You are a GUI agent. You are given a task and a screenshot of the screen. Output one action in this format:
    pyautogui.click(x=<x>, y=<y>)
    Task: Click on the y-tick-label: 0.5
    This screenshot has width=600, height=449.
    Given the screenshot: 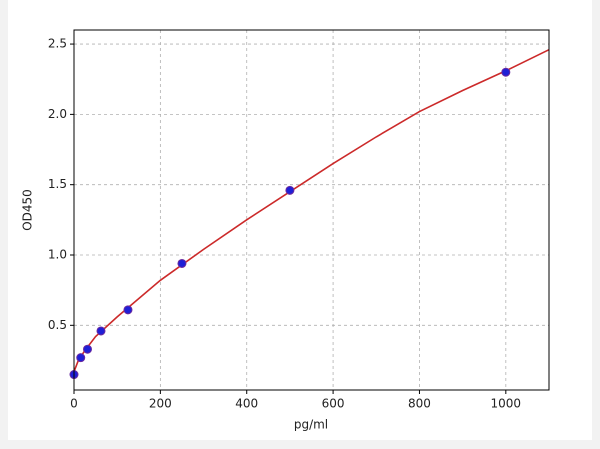 What is the action you would take?
    pyautogui.click(x=57, y=325)
    